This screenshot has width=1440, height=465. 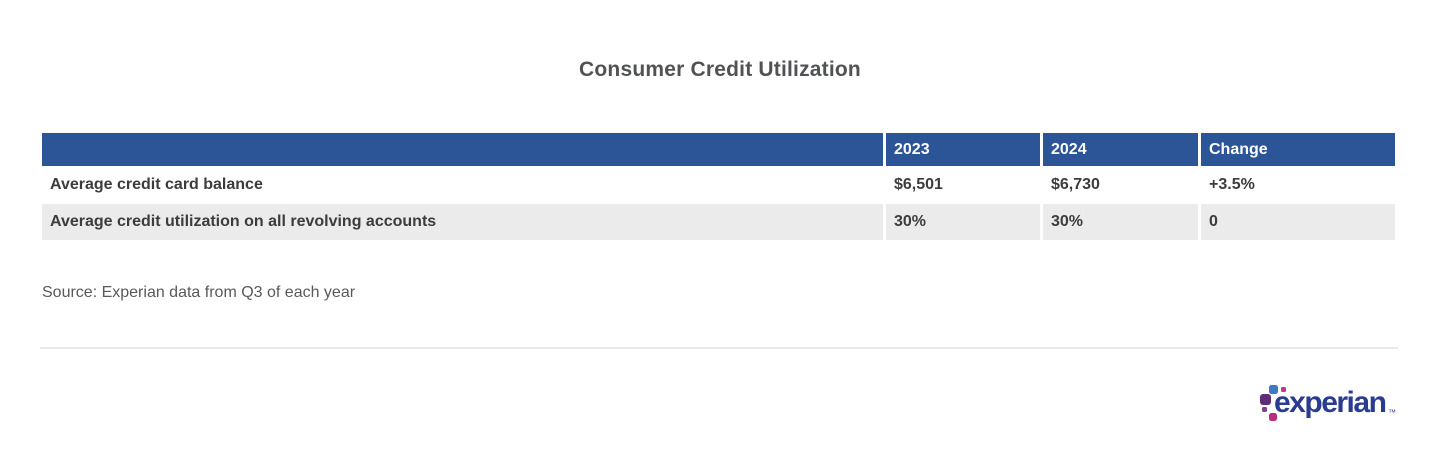 What do you see at coordinates (462, 184) in the screenshot?
I see `row-label-cell: Average credit card balance` at bounding box center [462, 184].